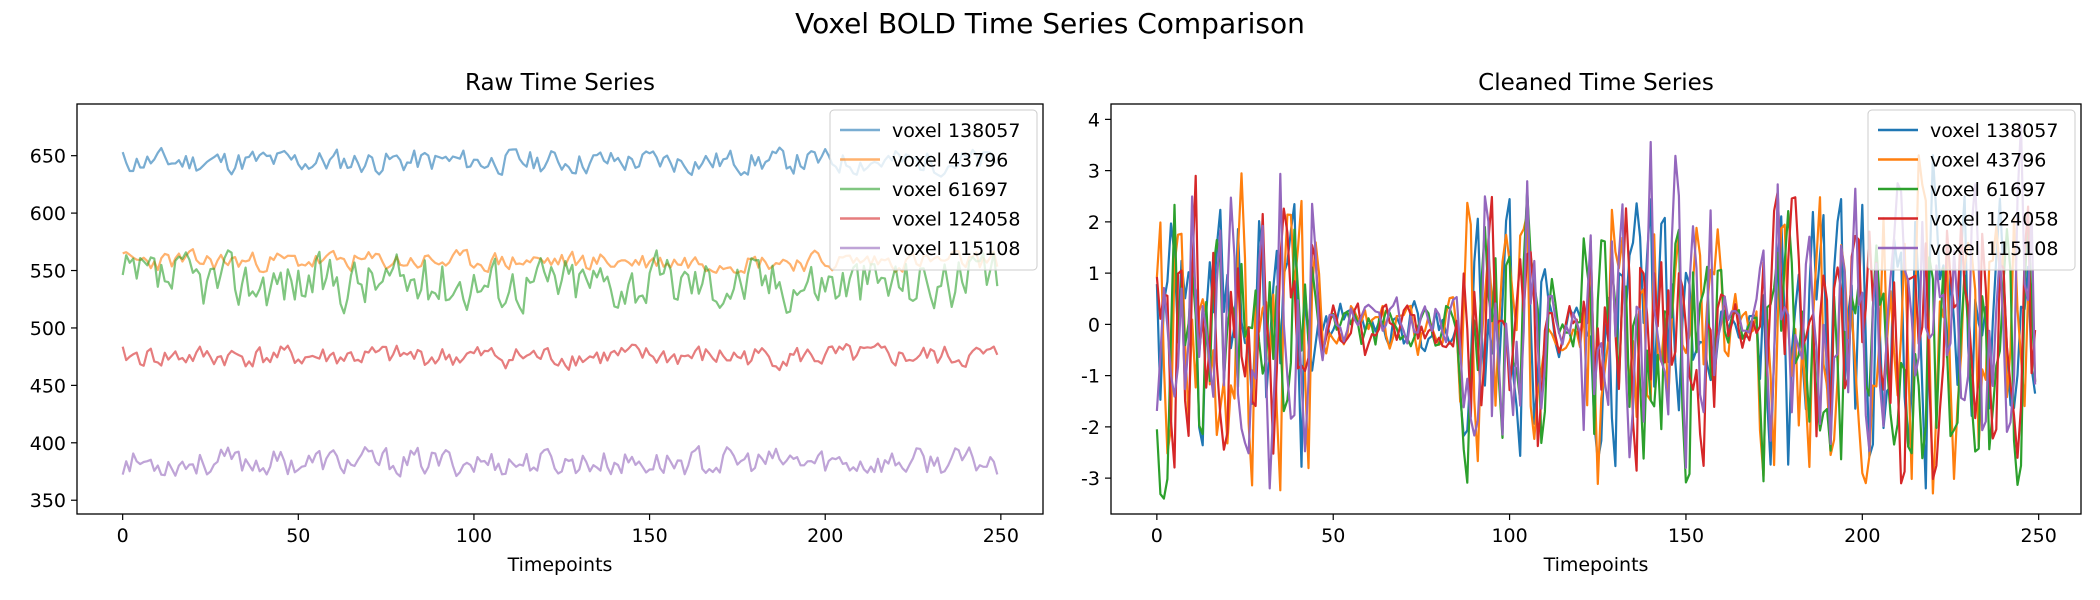 This screenshot has width=2100, height=600. Describe the element at coordinates (123, 536) in the screenshot. I see `raw-x-tick-label: 0` at that location.